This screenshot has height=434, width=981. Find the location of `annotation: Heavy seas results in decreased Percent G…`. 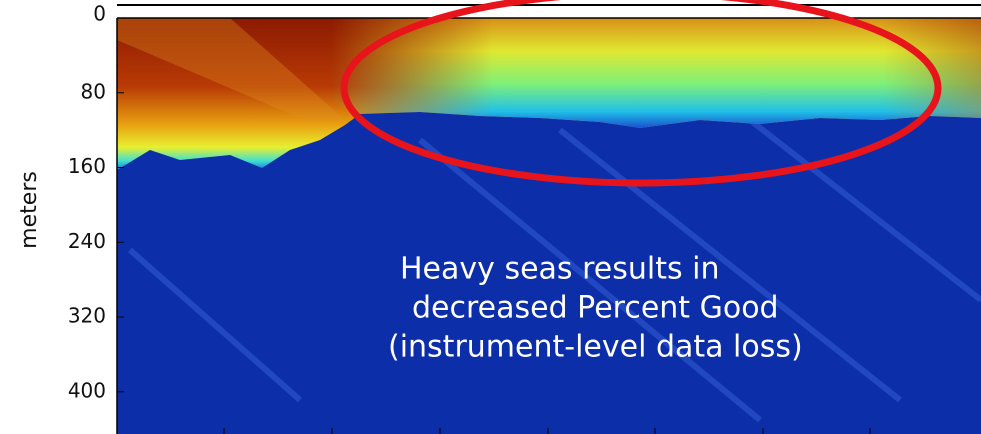

annotation: Heavy seas results in decreased Percent G… is located at coordinates (595, 308).